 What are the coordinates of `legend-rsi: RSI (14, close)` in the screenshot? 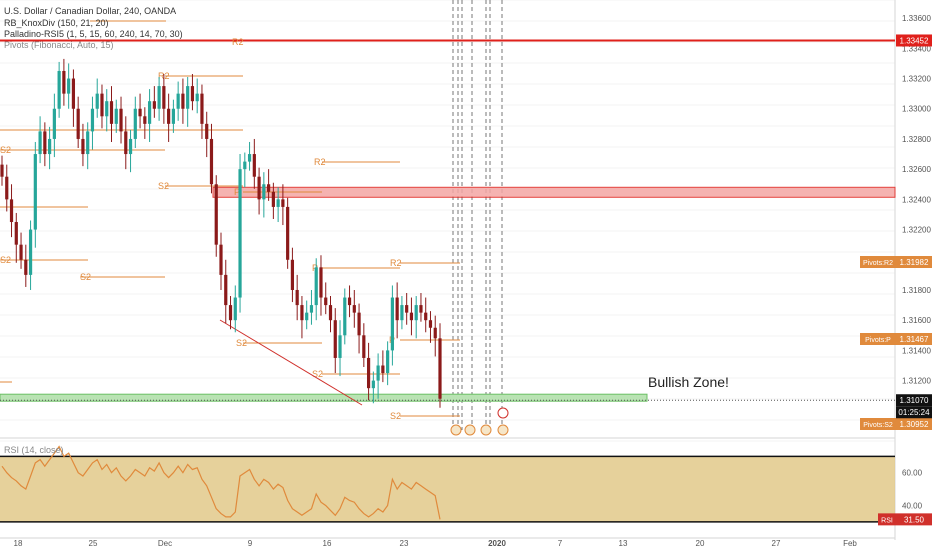 It's located at (34, 450).